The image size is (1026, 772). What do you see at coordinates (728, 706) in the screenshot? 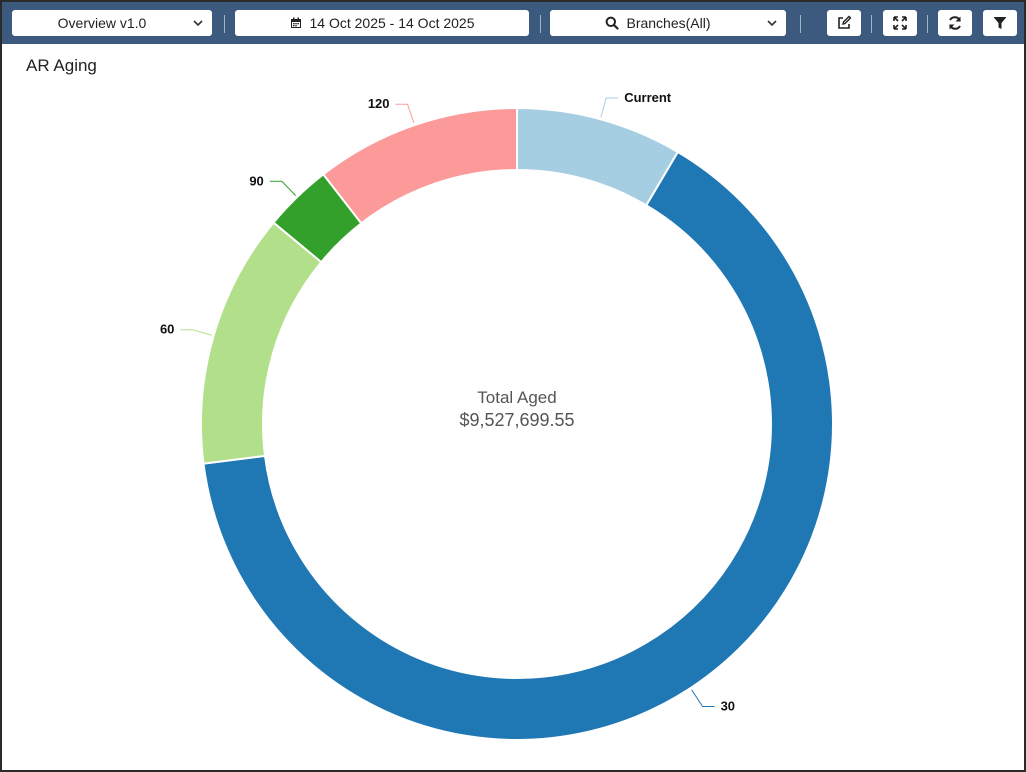
I see `slice-label-30: 30` at bounding box center [728, 706].